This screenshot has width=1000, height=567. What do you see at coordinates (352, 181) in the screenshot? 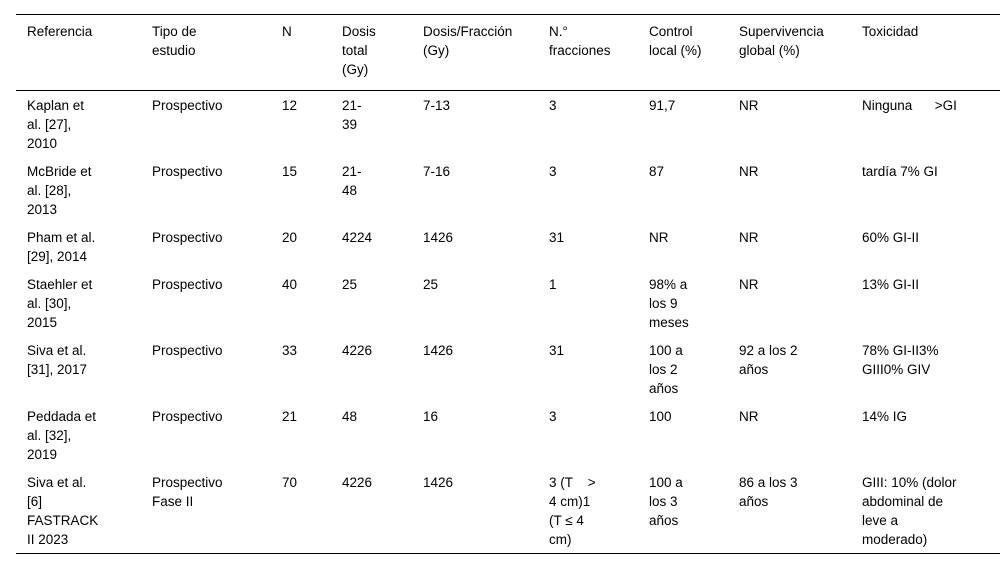
I see `cell-dosis-total: 21- 48` at bounding box center [352, 181].